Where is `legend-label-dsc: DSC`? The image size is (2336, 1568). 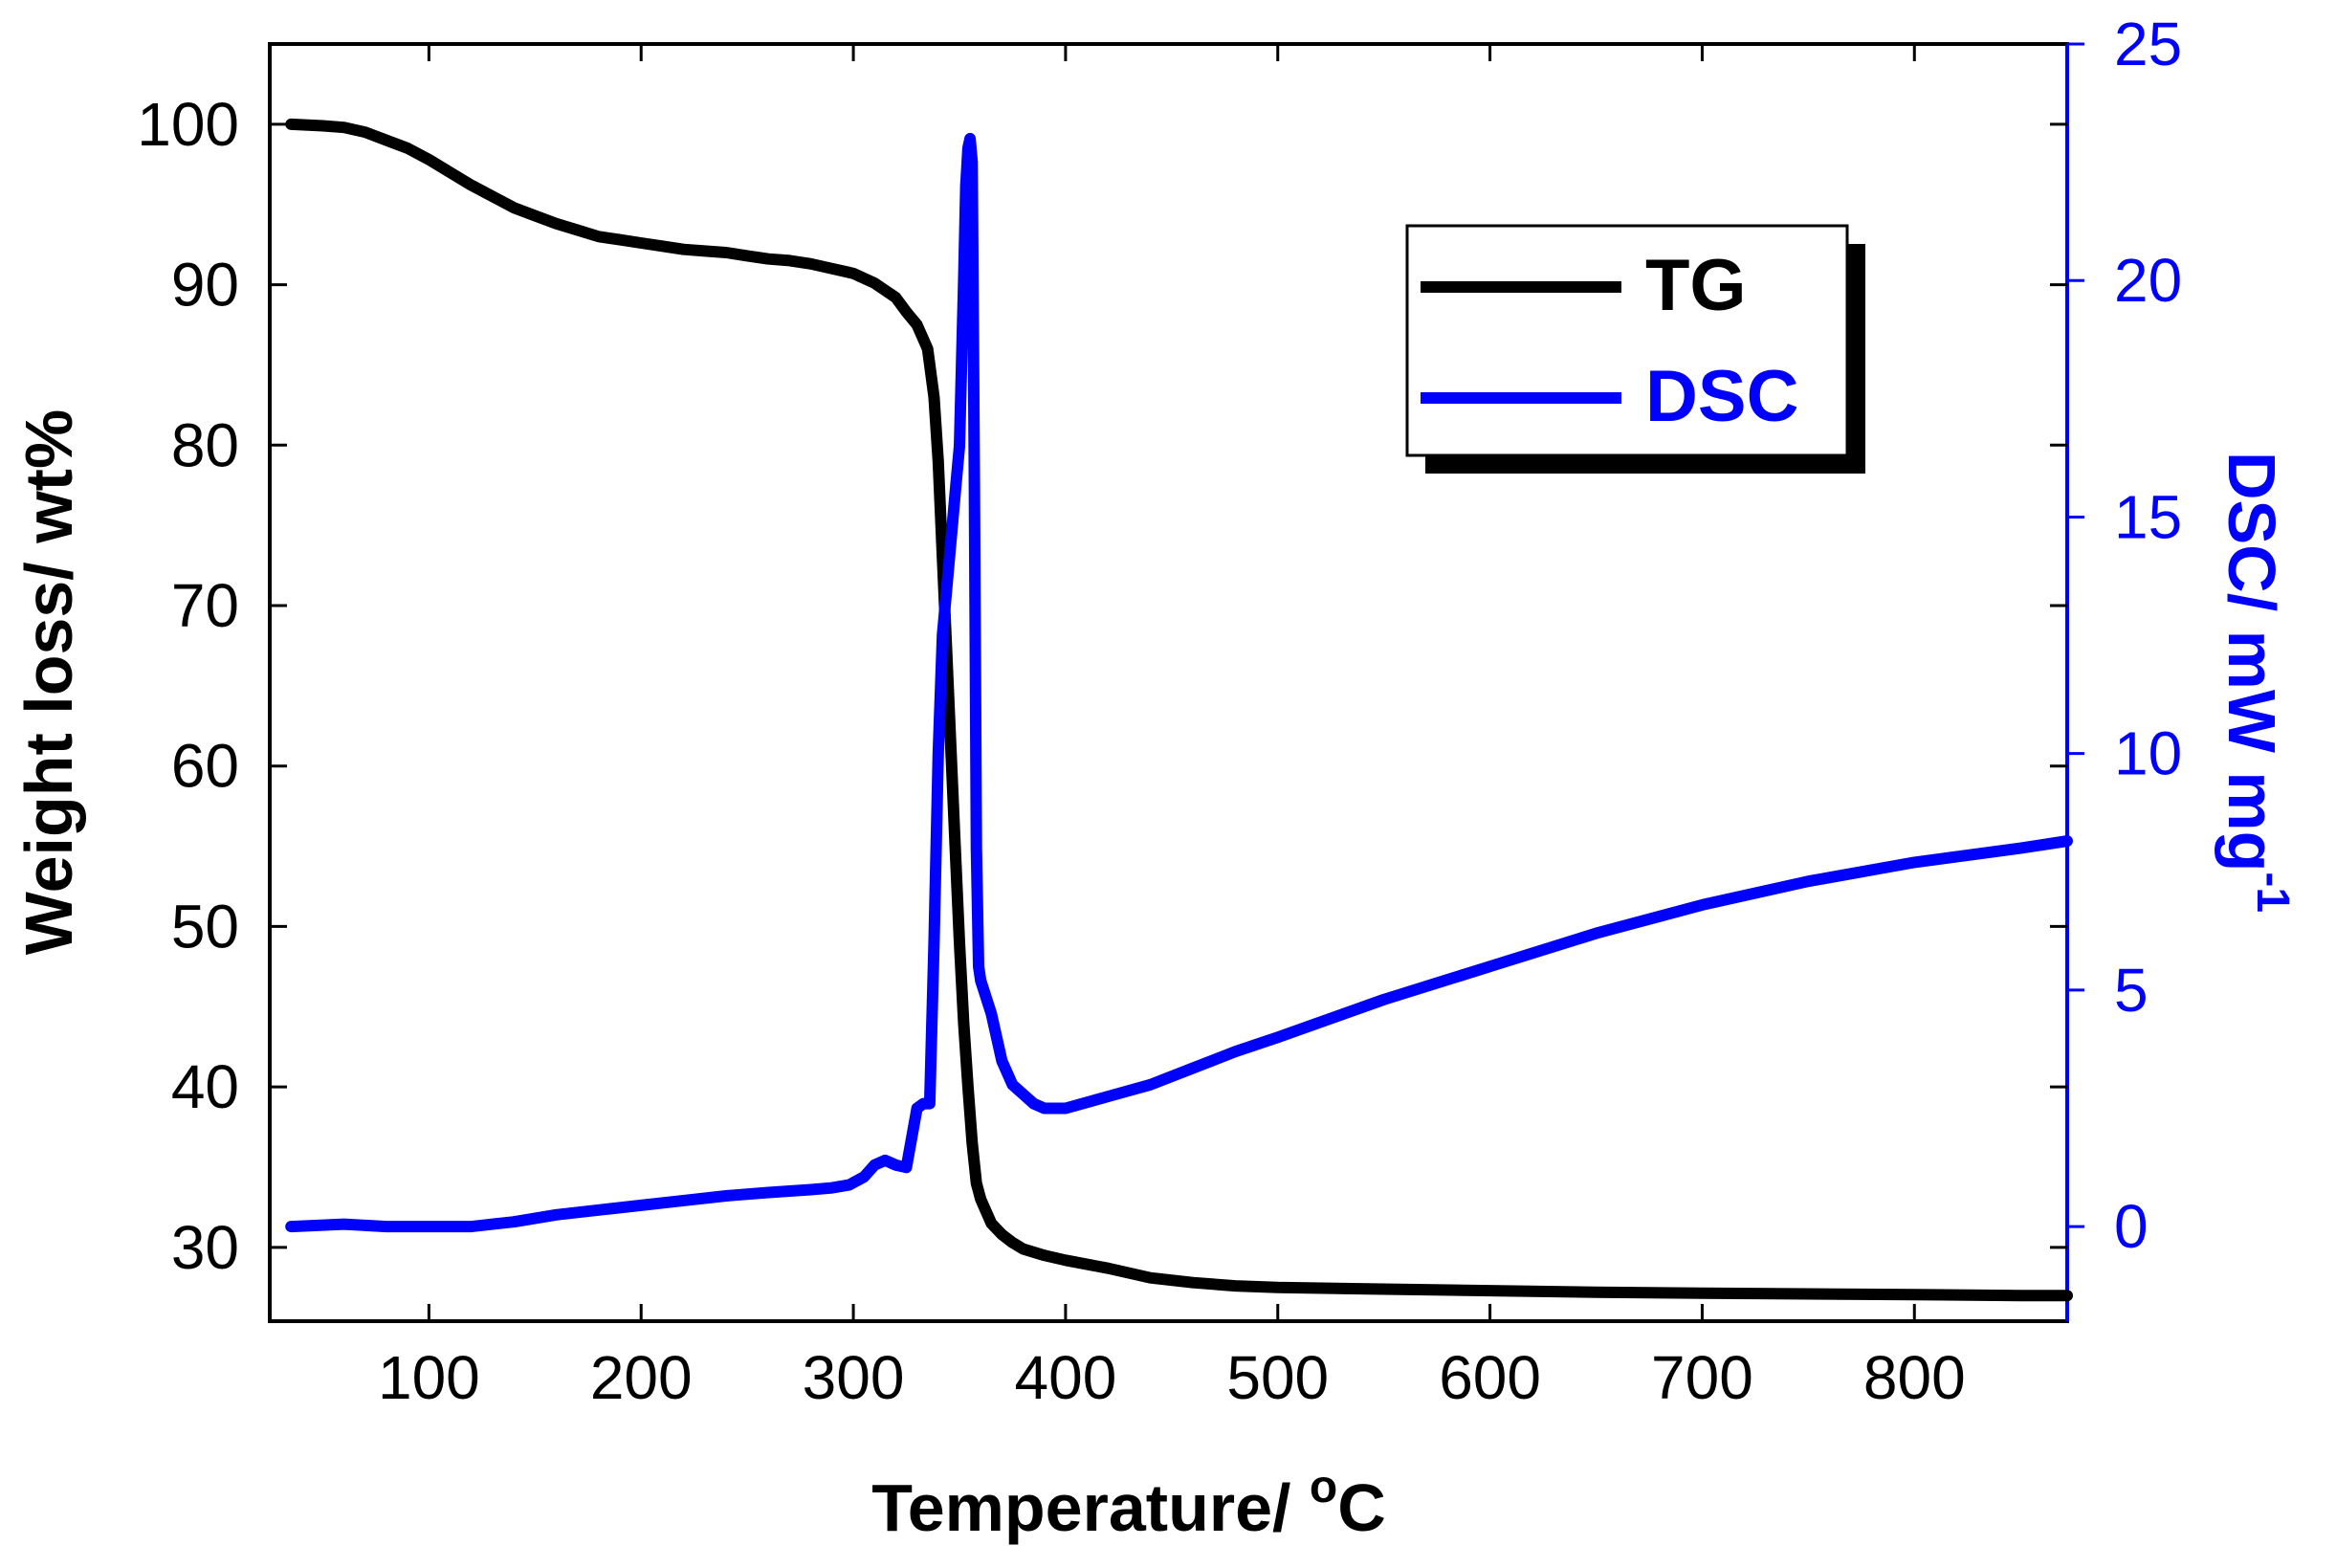 legend-label-dsc: DSC is located at coordinates (1722, 396).